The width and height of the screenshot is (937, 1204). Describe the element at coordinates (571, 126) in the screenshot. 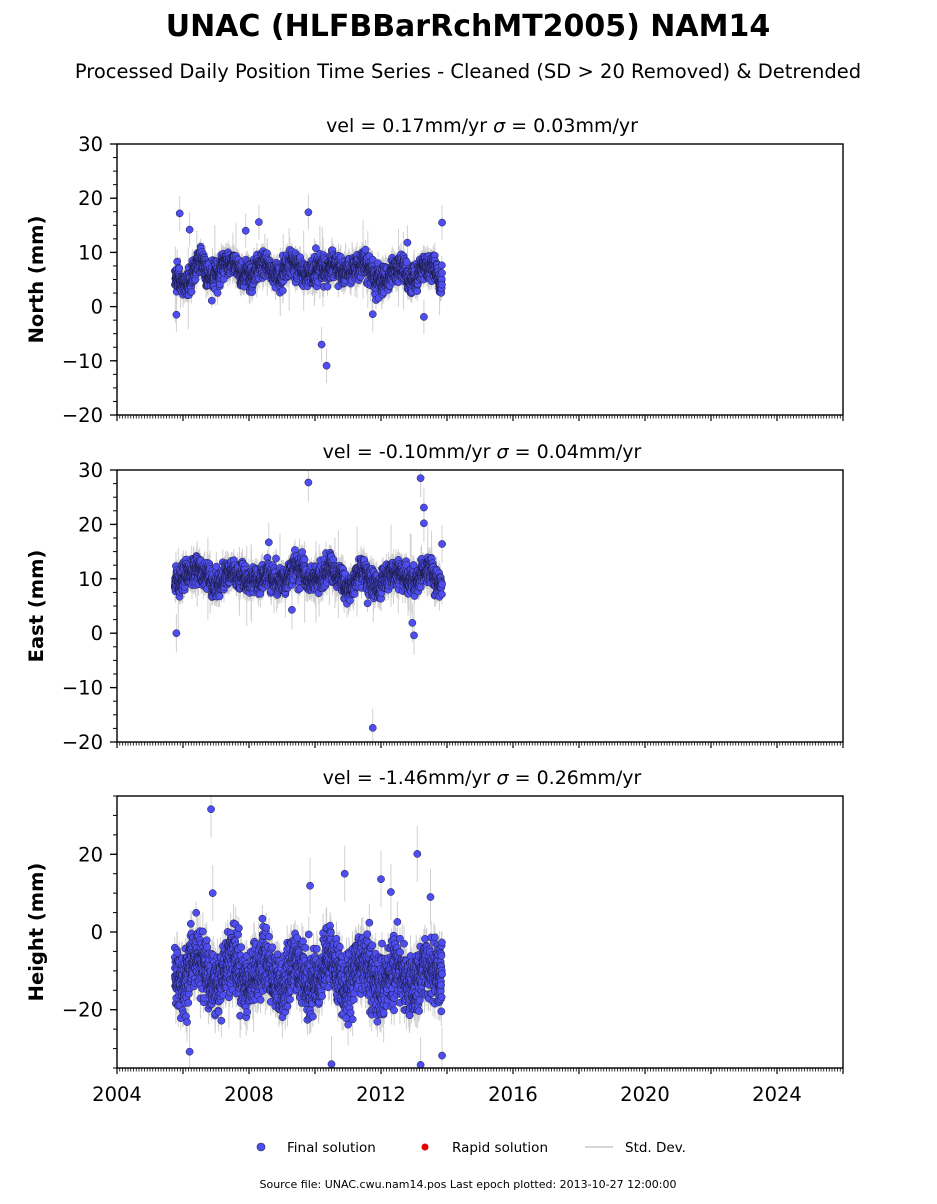

I see `panel-title-sigma-value: = 0.03mm/yr` at that location.